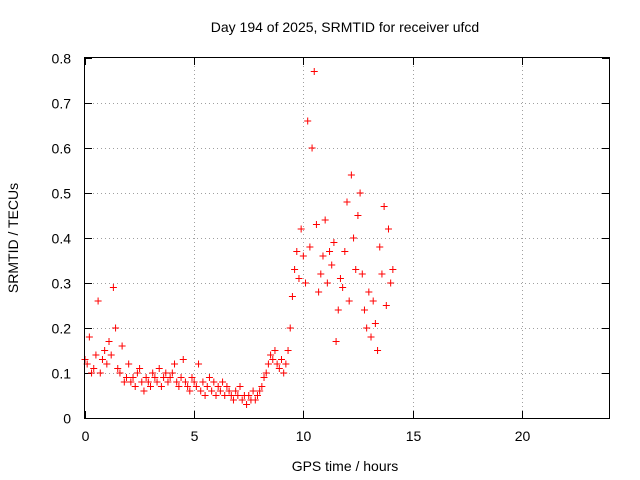 Image resolution: width=640 pixels, height=480 pixels. What do you see at coordinates (62, 104) in the screenshot?
I see `y-tick-label: 0.7` at bounding box center [62, 104].